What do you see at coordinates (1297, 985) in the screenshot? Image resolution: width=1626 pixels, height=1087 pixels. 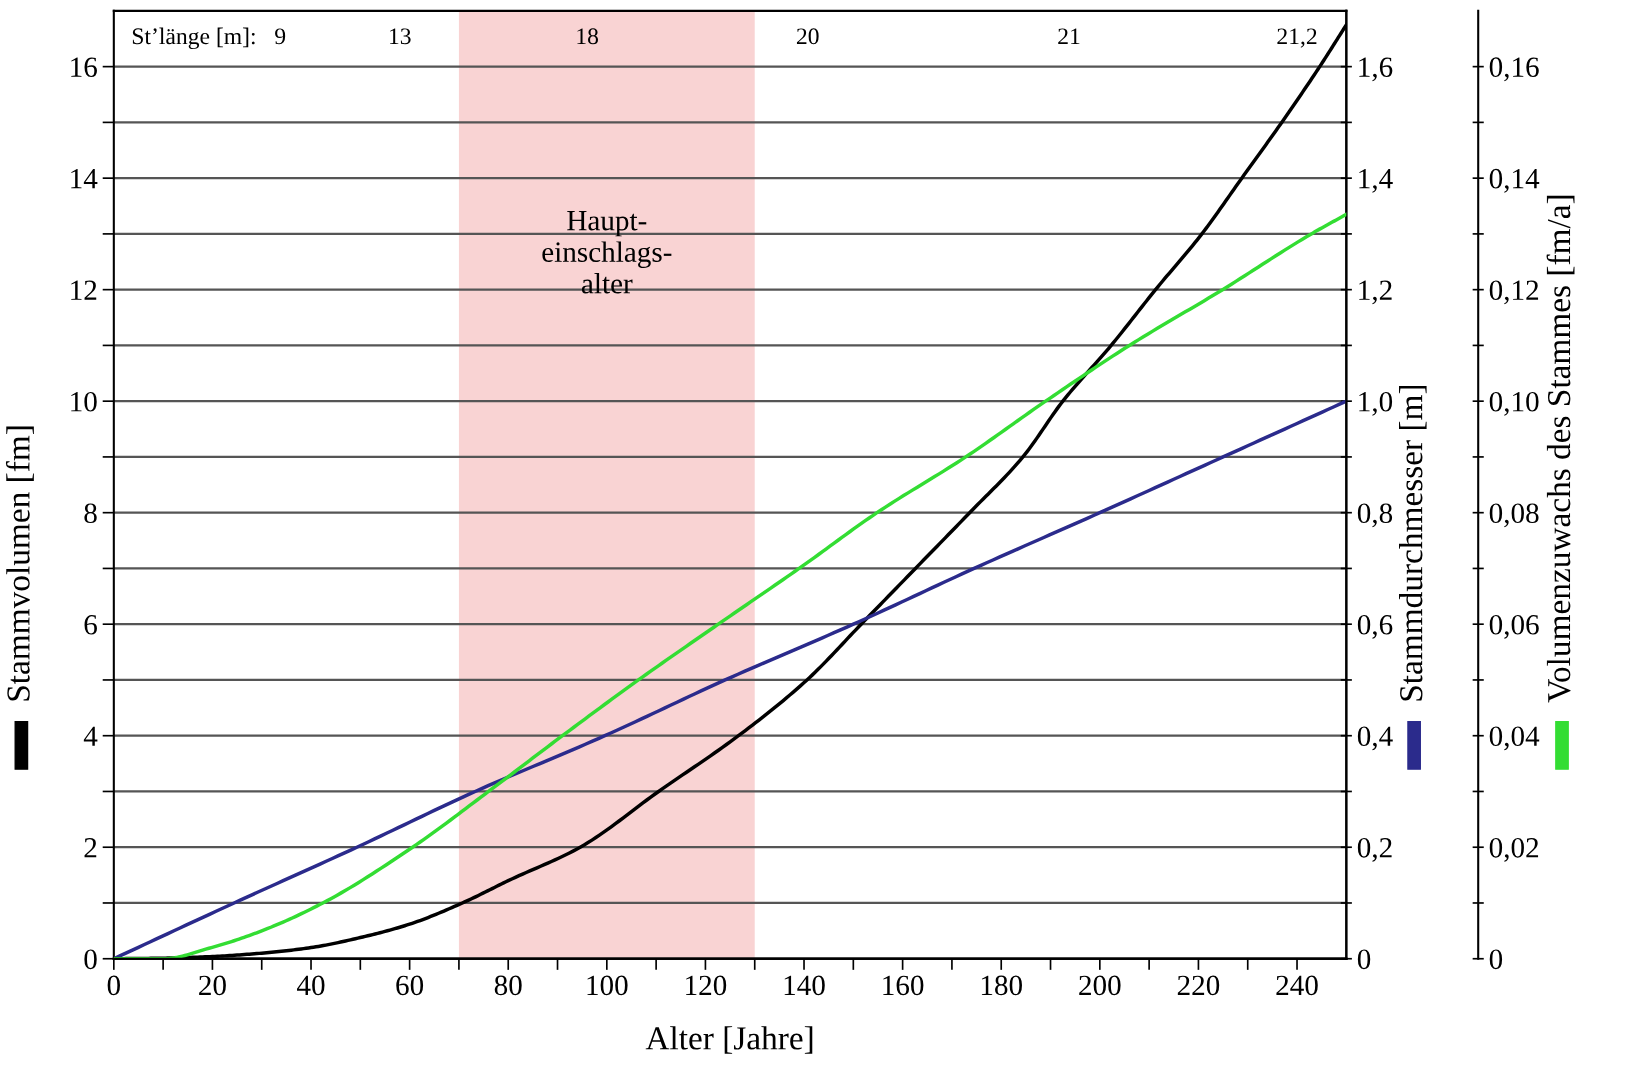 I see `x-tick-label: 240` at bounding box center [1297, 985].